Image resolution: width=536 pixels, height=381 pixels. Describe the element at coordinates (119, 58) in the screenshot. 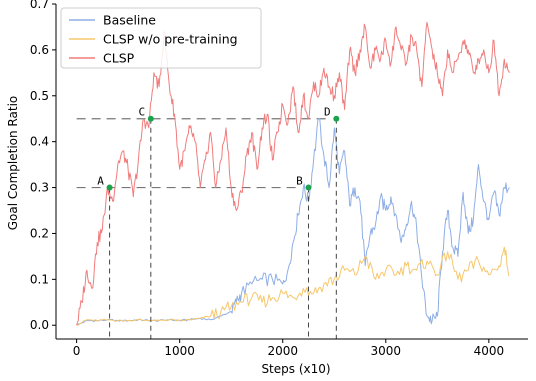

I see `legend-entry: CLSP` at that location.